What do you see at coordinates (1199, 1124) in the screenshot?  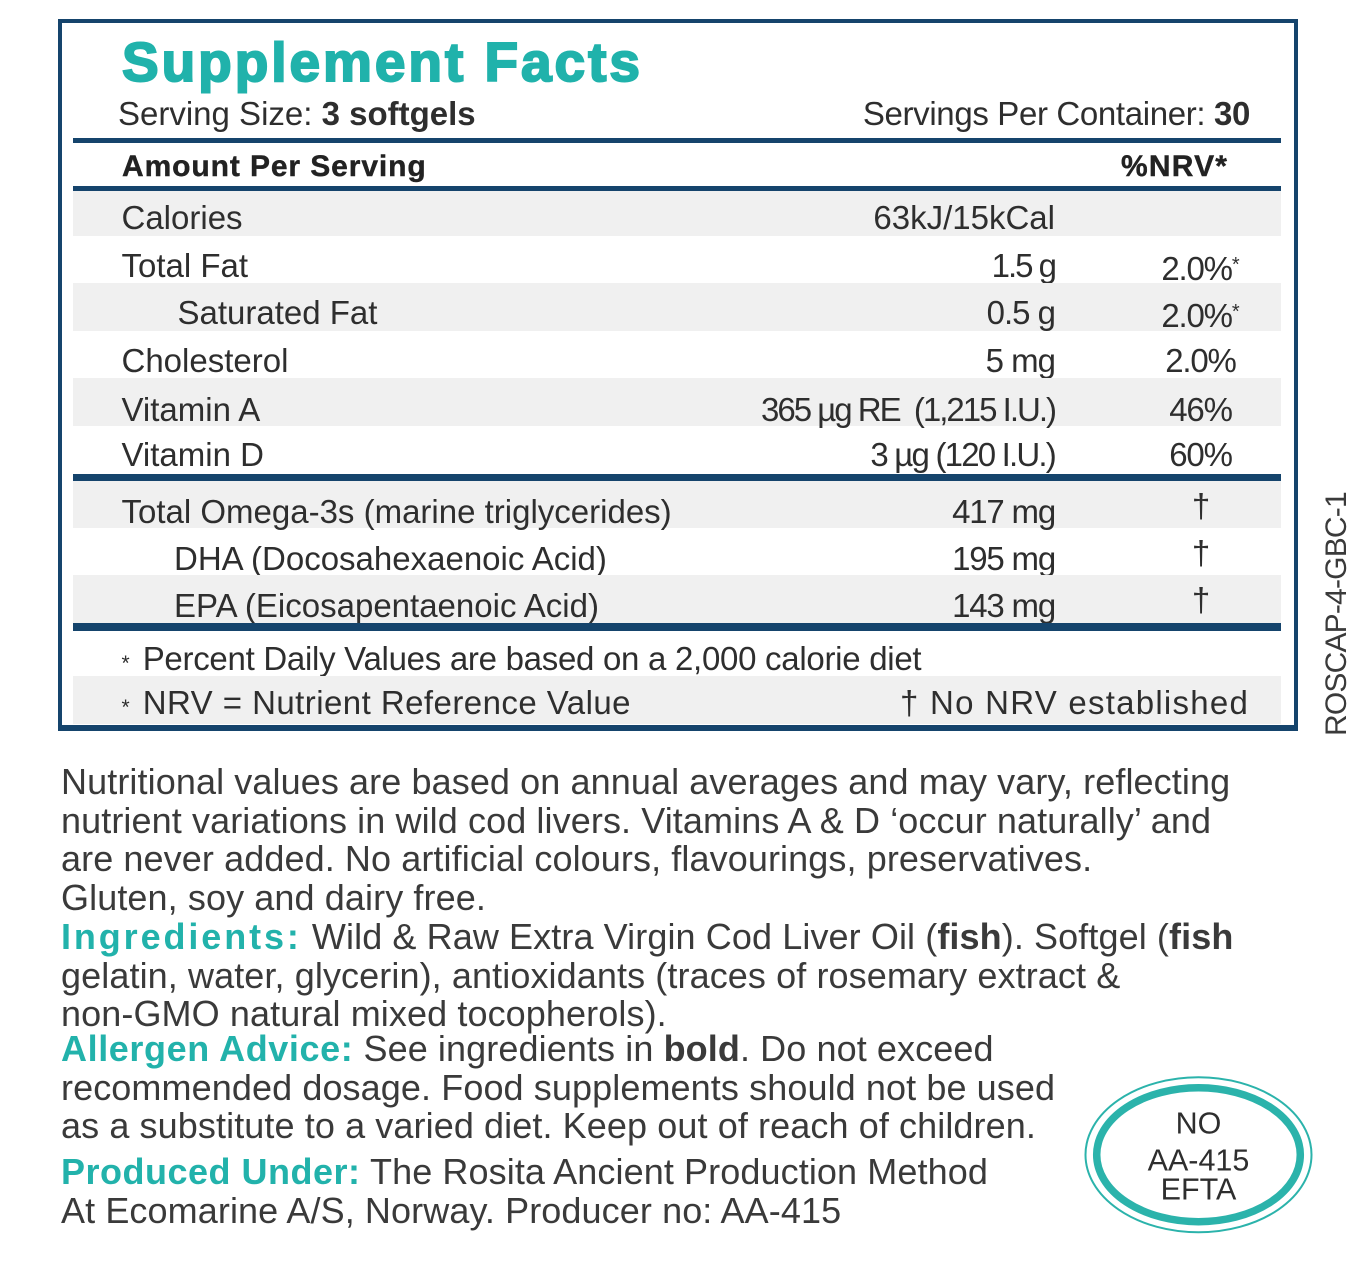 I see `svg-text: NO` at bounding box center [1199, 1124].